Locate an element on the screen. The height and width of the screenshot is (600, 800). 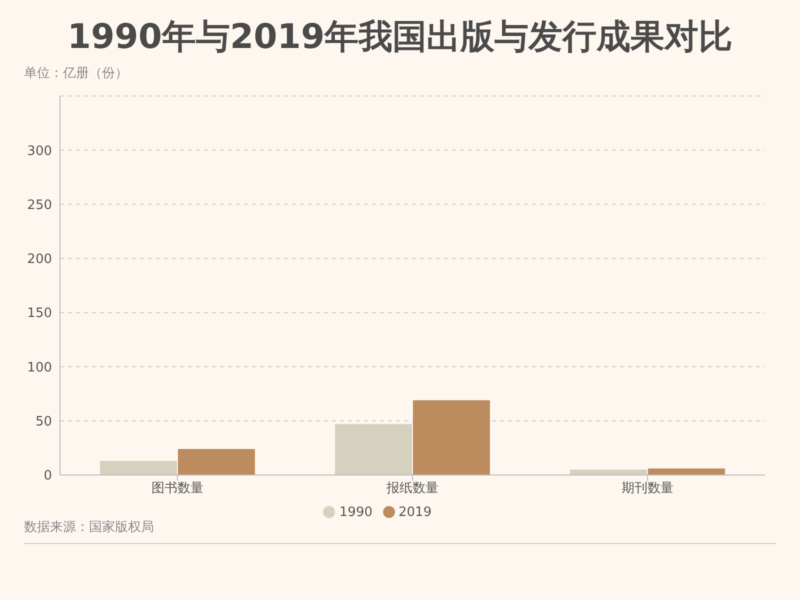
y-axis-title: 单位：亿册（份） is located at coordinates (76, 73).